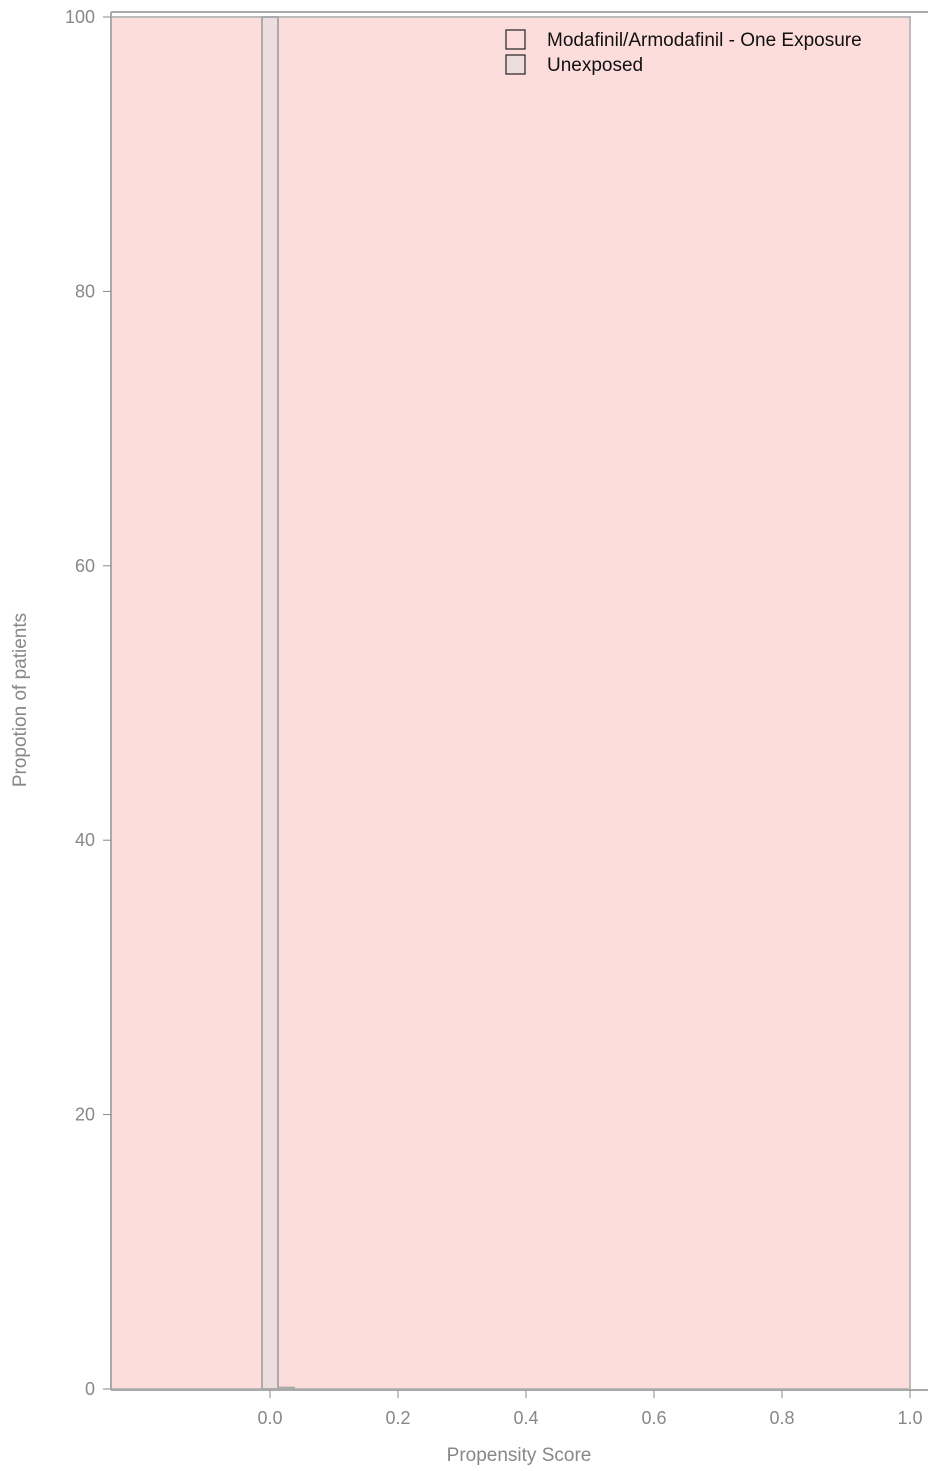 This screenshot has width=928, height=1471. Describe the element at coordinates (781, 1418) in the screenshot. I see `x-tick-label: 0.8` at that location.